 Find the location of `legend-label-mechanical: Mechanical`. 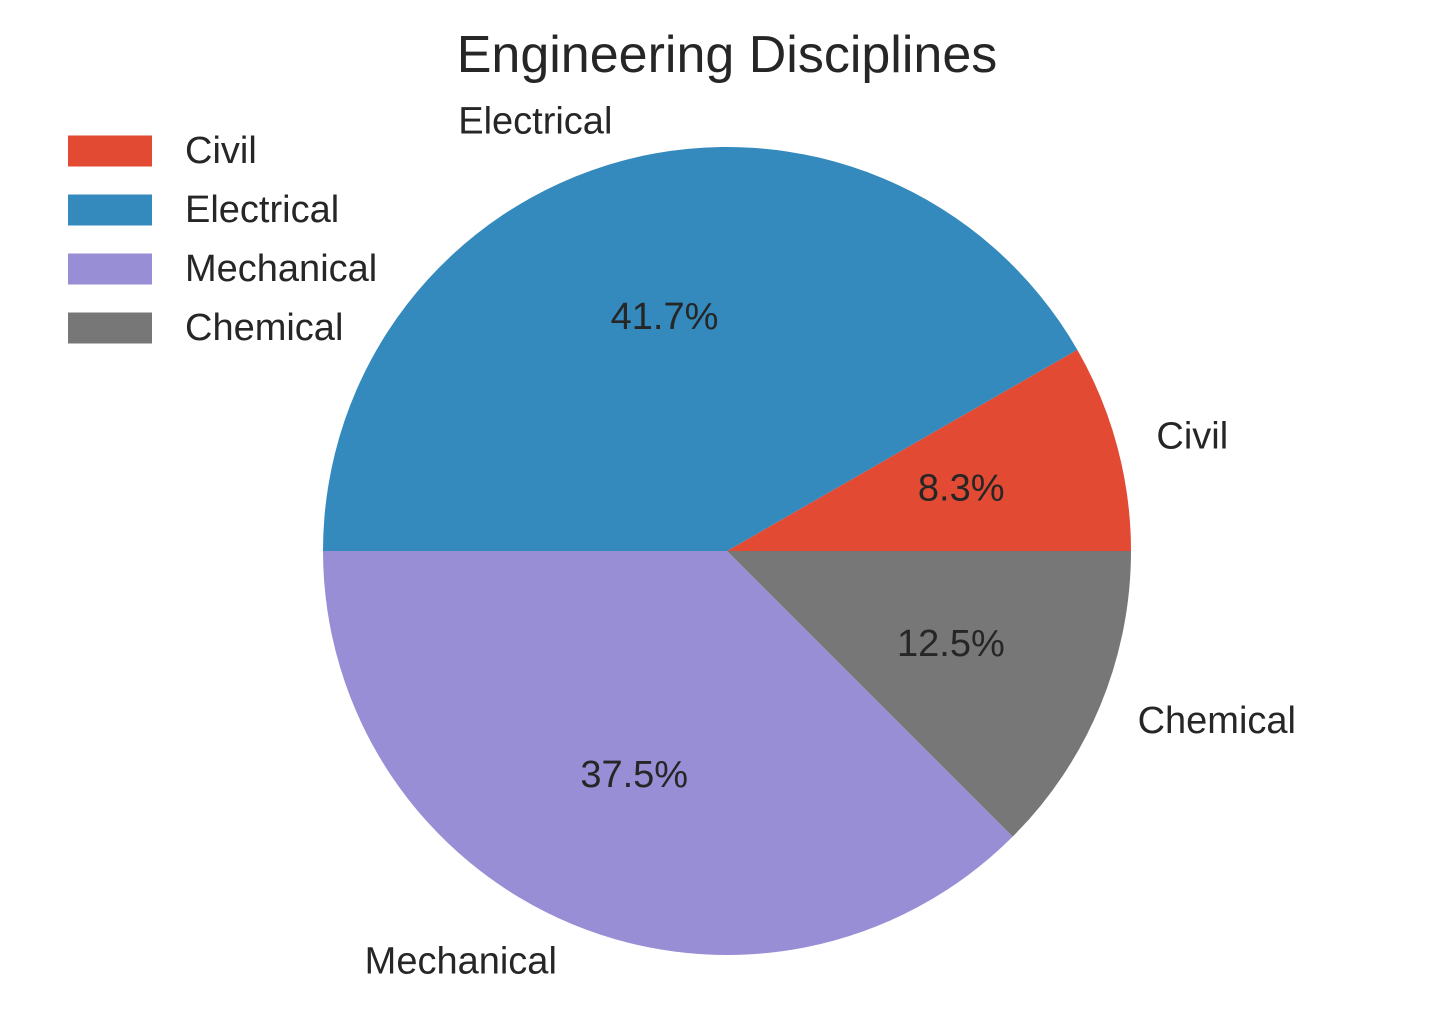

legend-label-mechanical: Mechanical is located at coordinates (281, 269).